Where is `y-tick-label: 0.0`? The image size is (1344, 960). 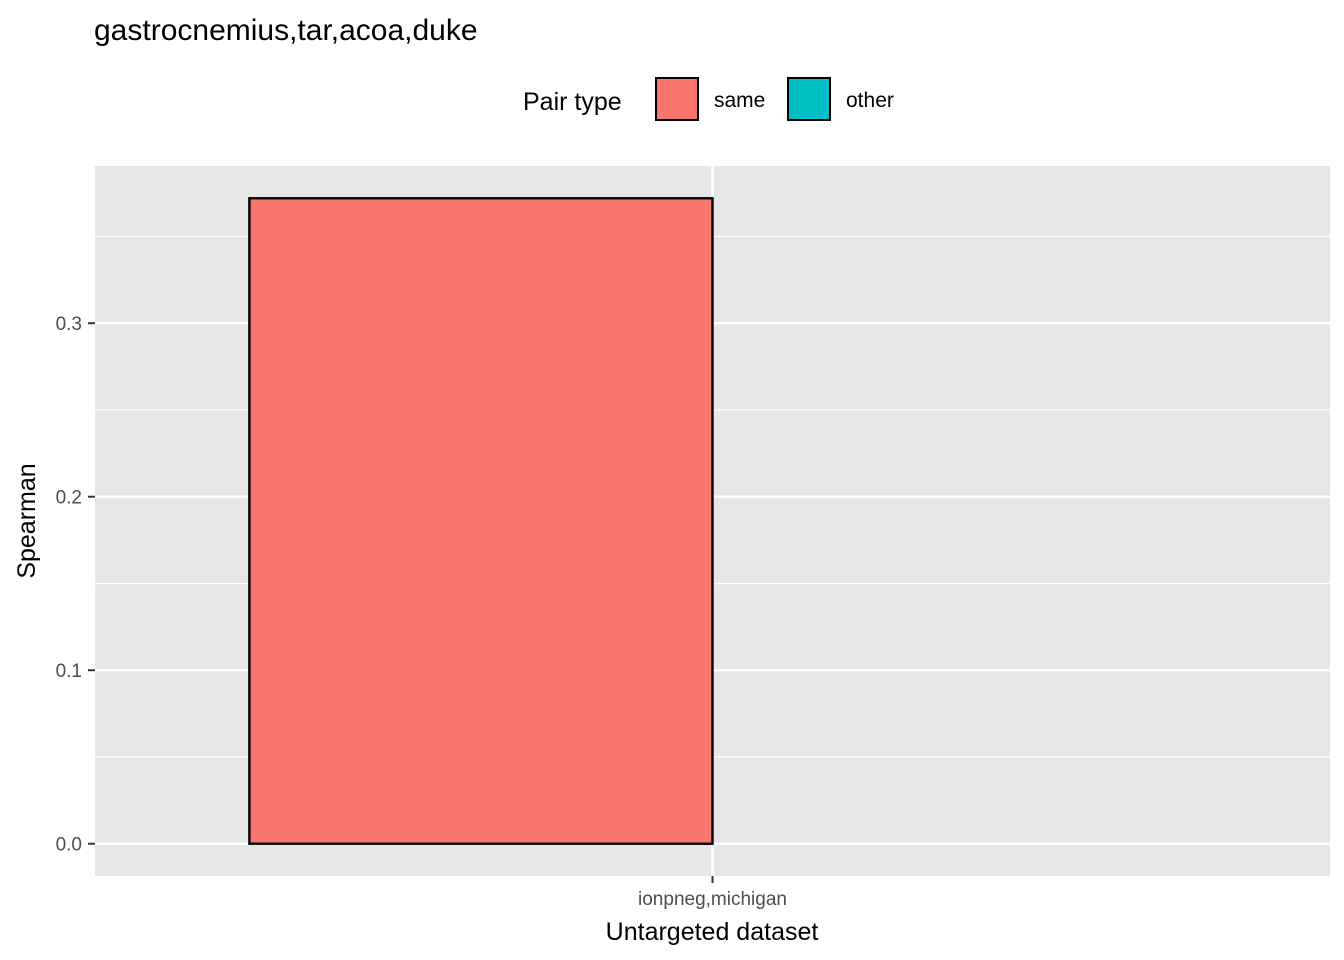 y-tick-label: 0.0 is located at coordinates (69, 845).